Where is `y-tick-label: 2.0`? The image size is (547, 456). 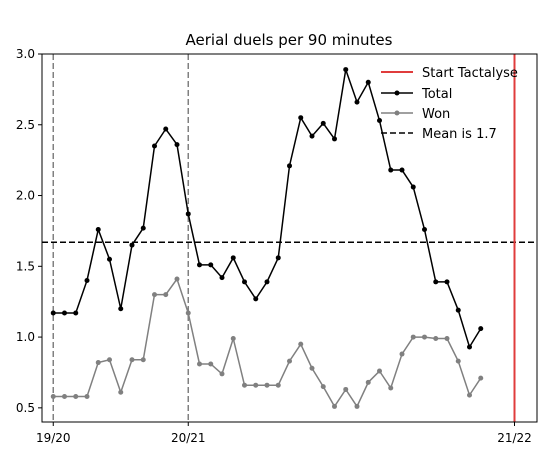
y-tick-label: 2.0 is located at coordinates (25, 196).